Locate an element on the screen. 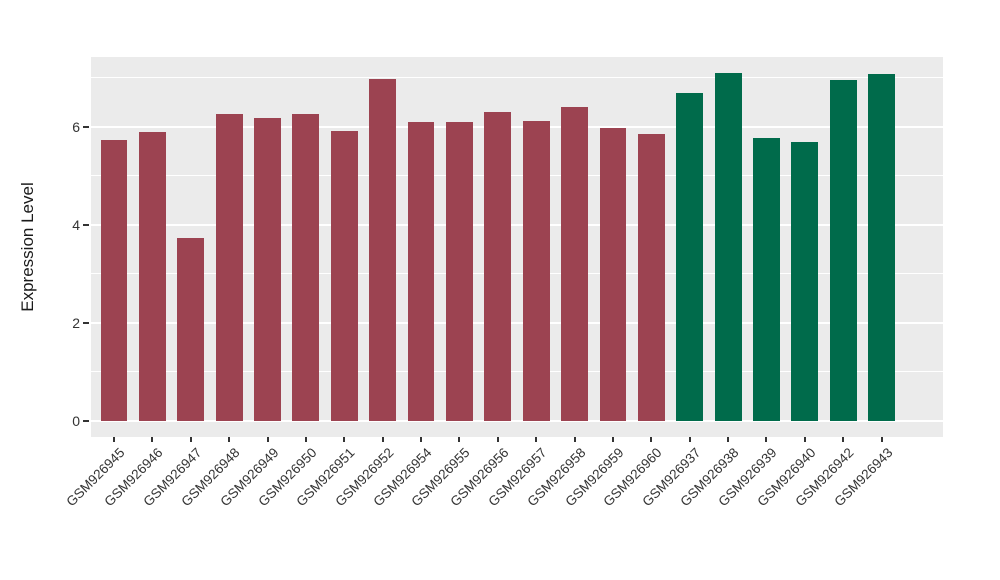 The image size is (1000, 580). bar-GSM926949 is located at coordinates (267, 269).